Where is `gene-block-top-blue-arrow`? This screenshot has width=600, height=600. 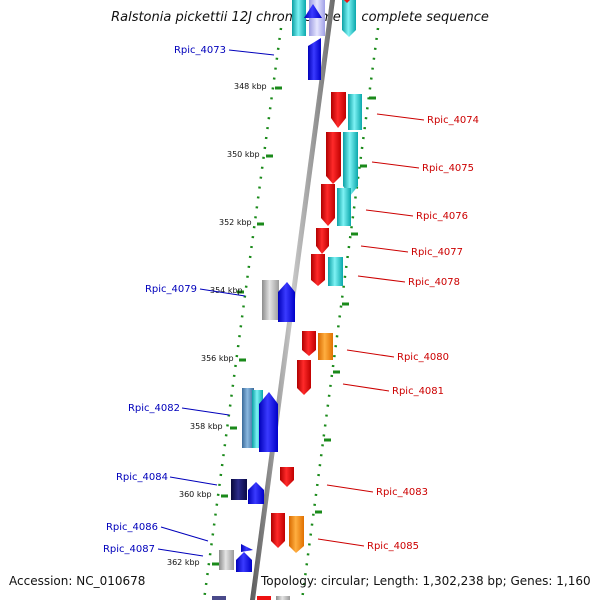 gene-block-top-blue-arrow is located at coordinates (313, 11).